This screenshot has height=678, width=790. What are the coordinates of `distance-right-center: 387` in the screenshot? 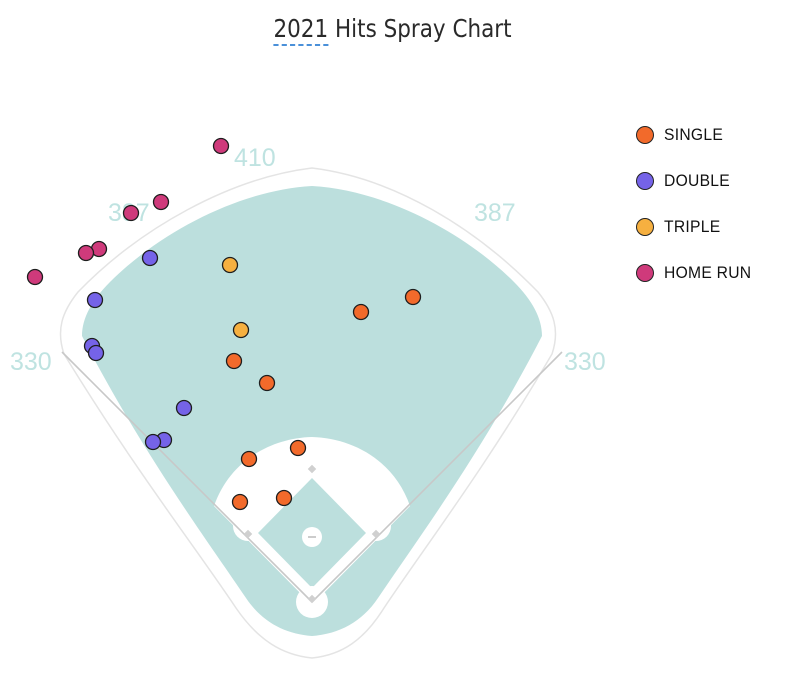 It's located at (495, 213).